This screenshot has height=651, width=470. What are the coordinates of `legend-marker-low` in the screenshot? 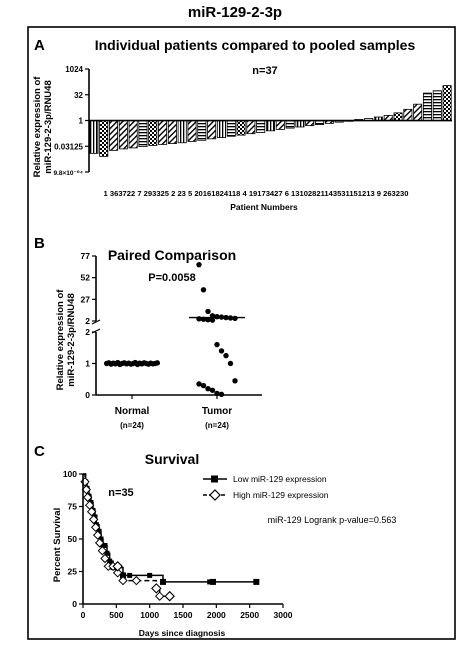 It's located at (214, 479).